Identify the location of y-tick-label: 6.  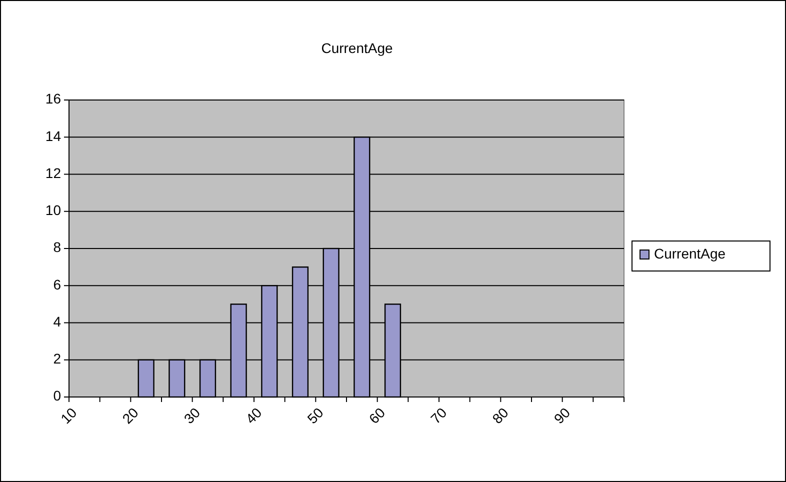
(57, 284).